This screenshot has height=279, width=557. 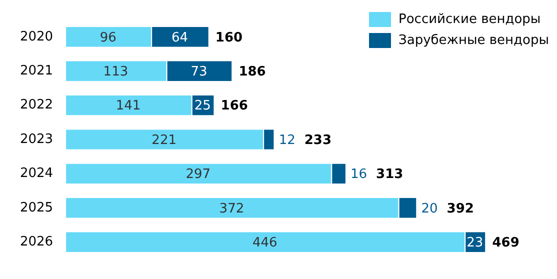 I want to click on total-label: 186, so click(x=252, y=72).